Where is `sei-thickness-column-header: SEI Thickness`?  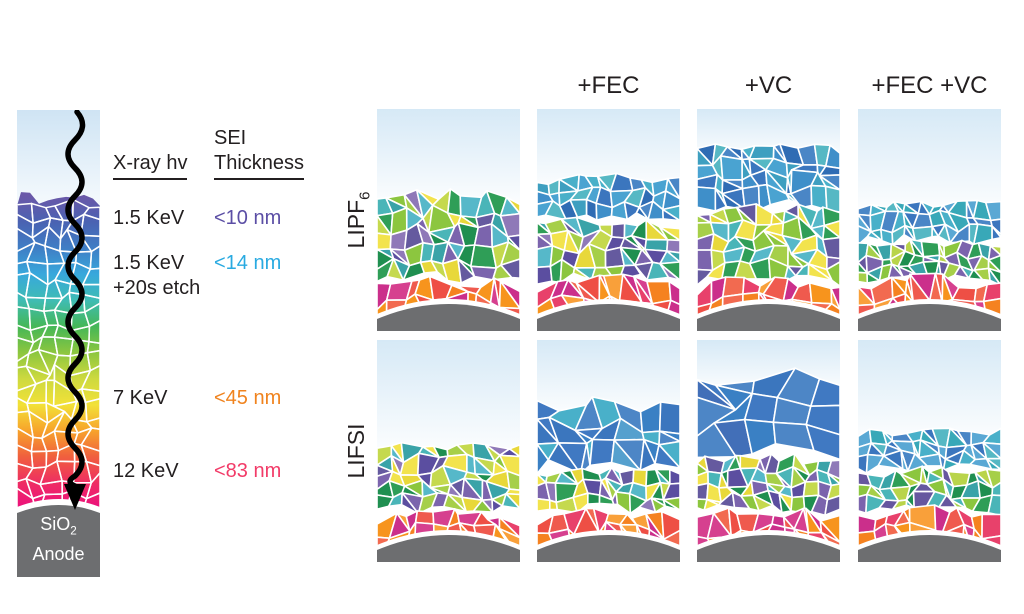 sei-thickness-column-header: SEI Thickness is located at coordinates (259, 153).